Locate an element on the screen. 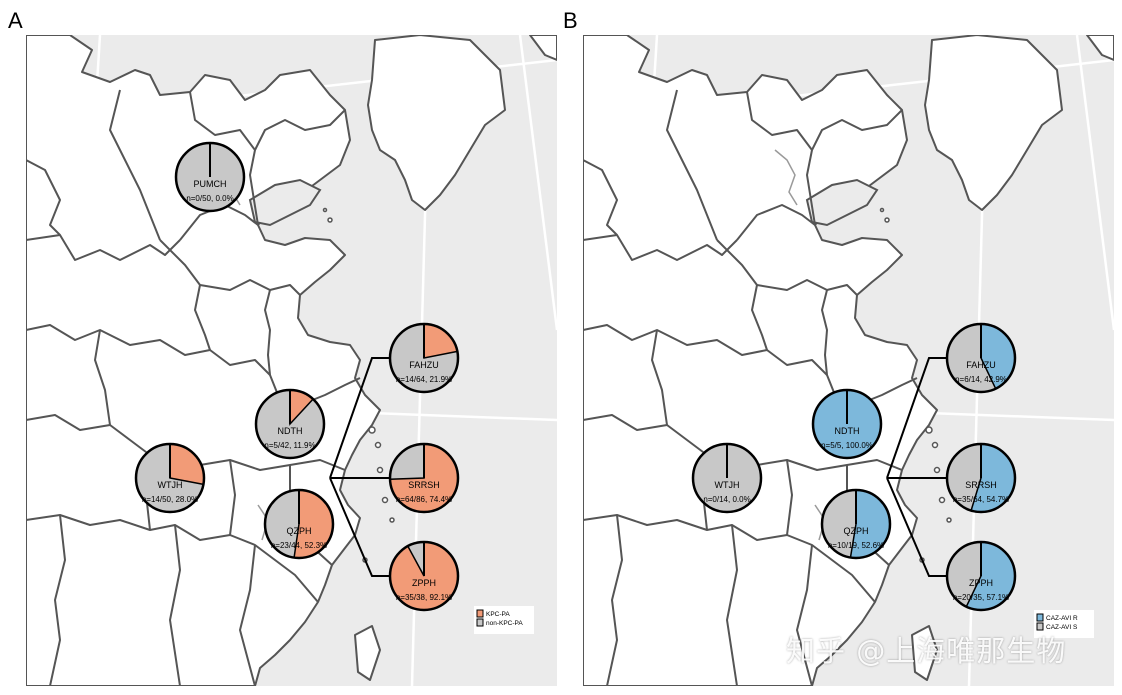 The height and width of the screenshot is (695, 1122). pie-ndth-panel-a: NDTH n=5/42, 11.9% is located at coordinates (290, 424).